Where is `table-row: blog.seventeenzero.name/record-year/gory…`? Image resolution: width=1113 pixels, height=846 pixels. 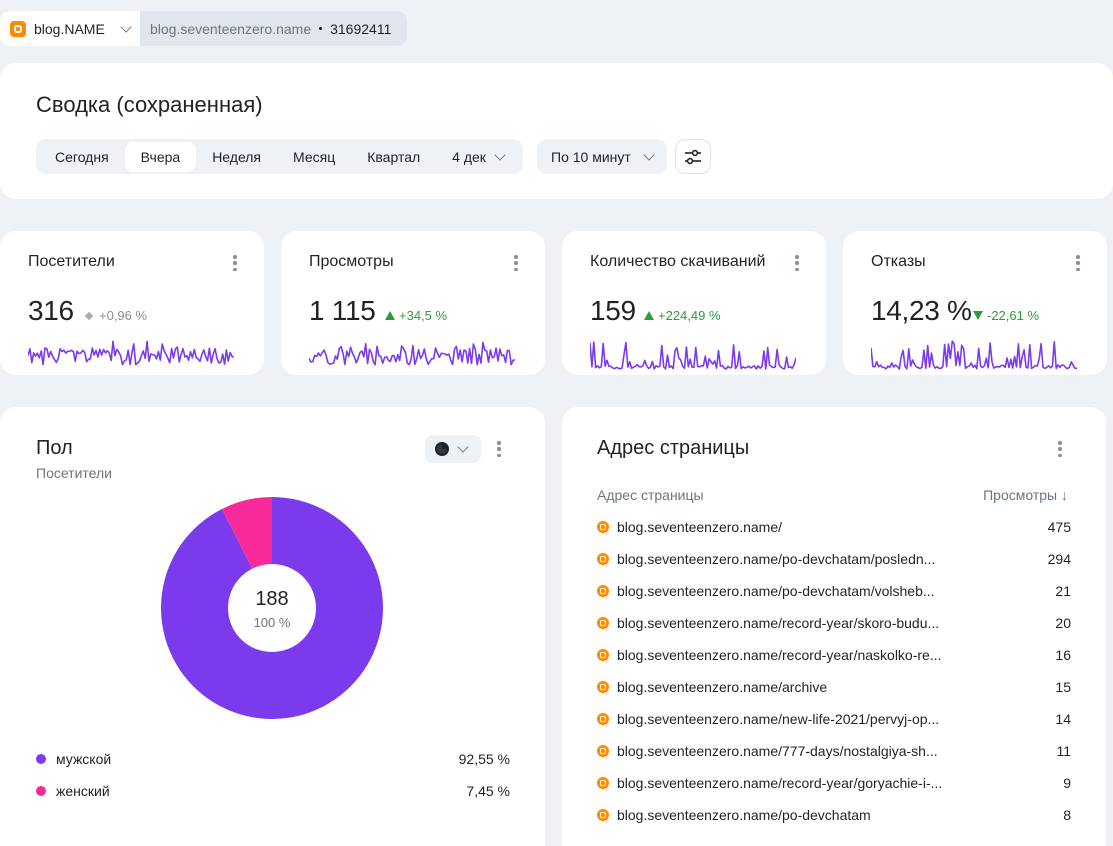
table-row: blog.seventeenzero.name/record-year/gory… is located at coordinates (834, 783).